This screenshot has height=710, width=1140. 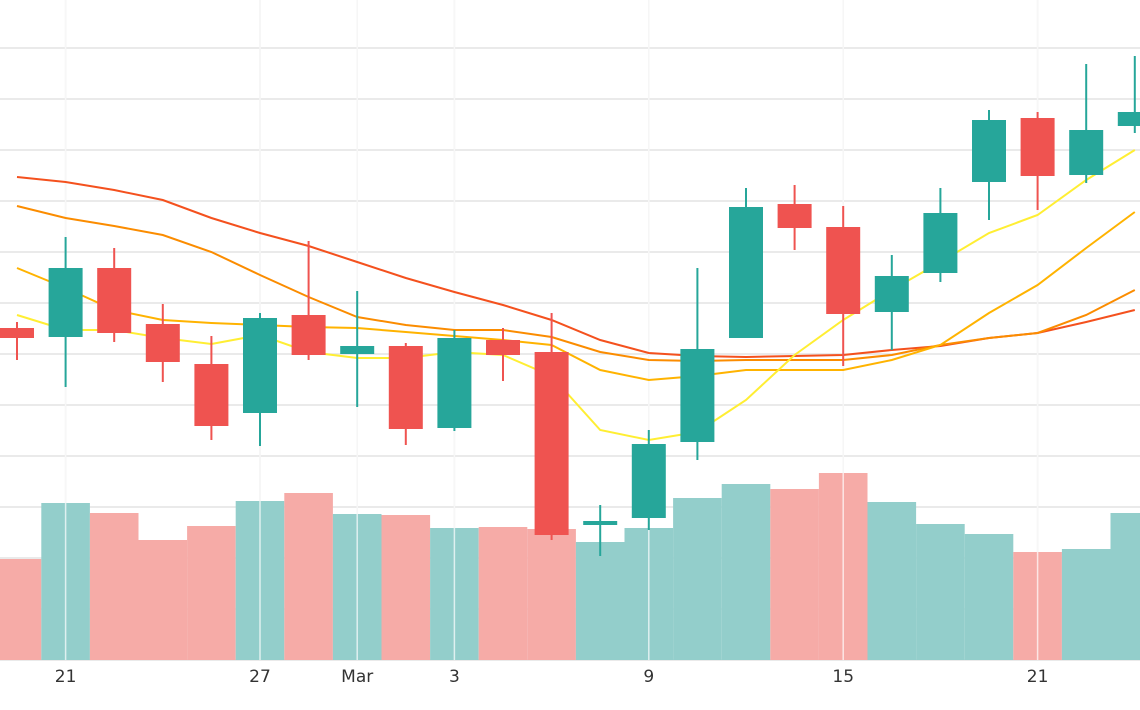 What do you see at coordinates (843, 677) in the screenshot?
I see `x-tick-label: 15` at bounding box center [843, 677].